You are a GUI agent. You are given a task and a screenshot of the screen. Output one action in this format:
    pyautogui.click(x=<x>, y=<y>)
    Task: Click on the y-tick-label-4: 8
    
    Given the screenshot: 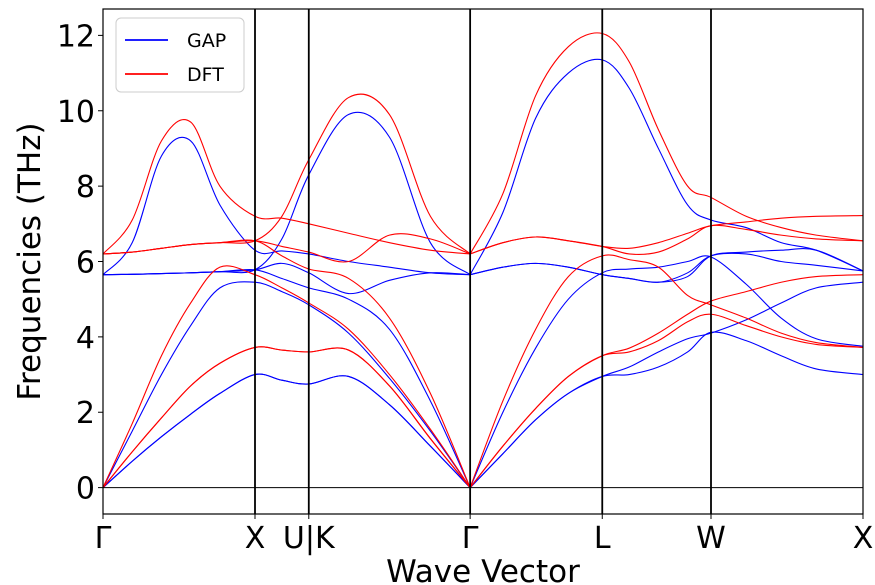 What is the action you would take?
    pyautogui.click(x=85, y=187)
    